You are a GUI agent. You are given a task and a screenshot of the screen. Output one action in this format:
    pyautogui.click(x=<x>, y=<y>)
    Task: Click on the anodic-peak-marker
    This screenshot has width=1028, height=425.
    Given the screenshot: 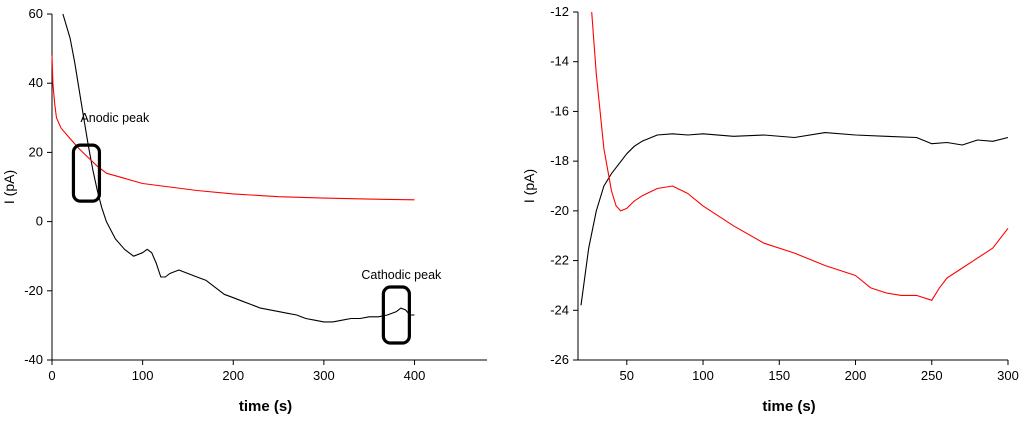 What is the action you would take?
    pyautogui.click(x=86, y=173)
    